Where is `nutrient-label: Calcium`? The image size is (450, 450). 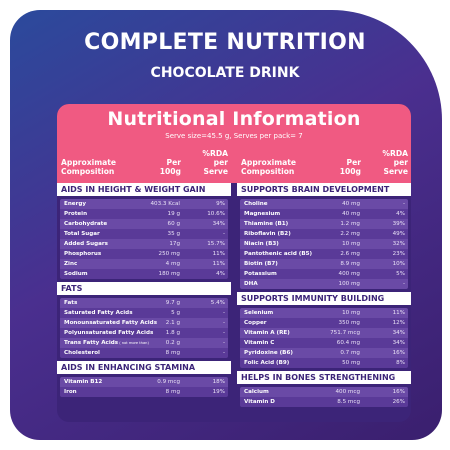
nutrient-label: Calcium is located at coordinates (256, 392).